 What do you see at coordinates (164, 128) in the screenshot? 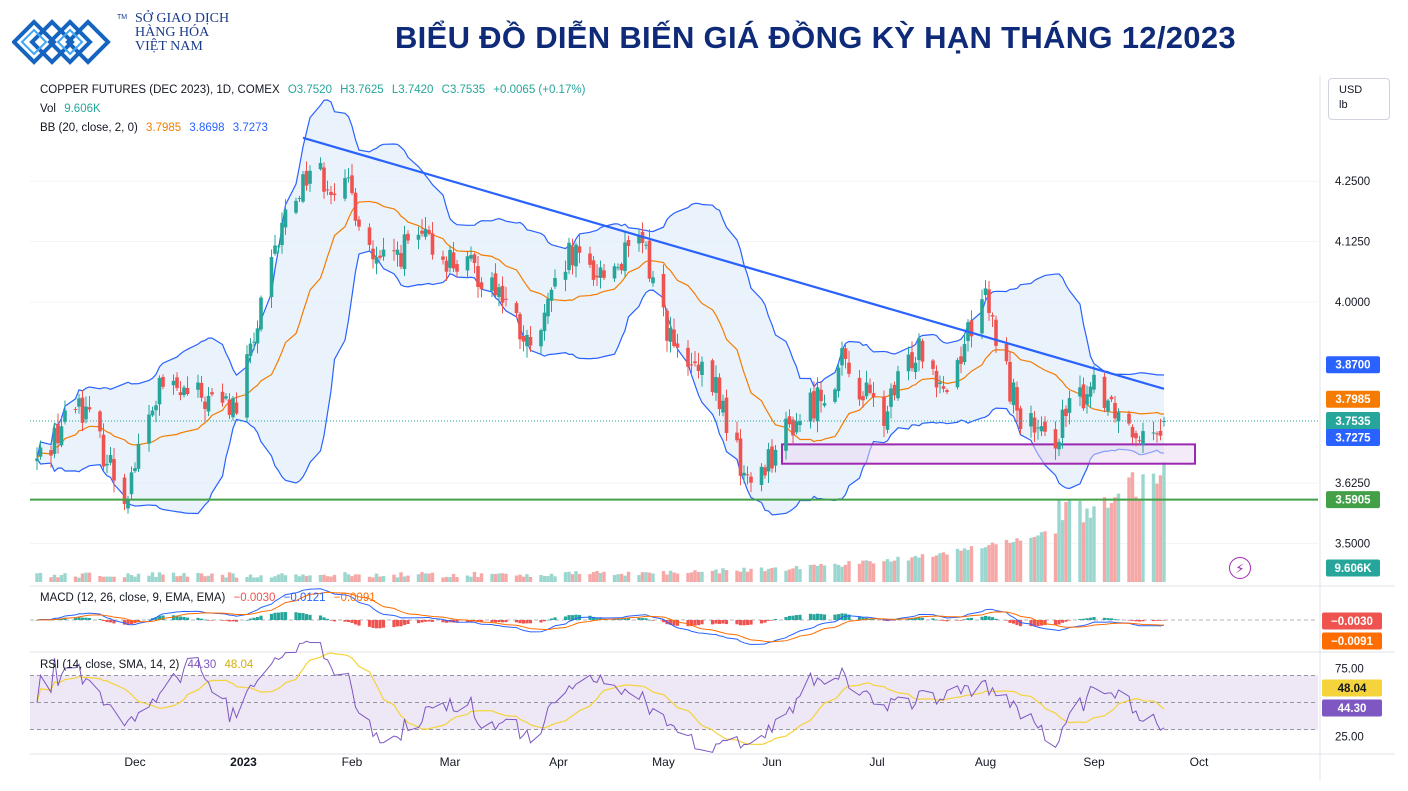
I see `legend-bb-mid: 3.7985` at bounding box center [164, 128].